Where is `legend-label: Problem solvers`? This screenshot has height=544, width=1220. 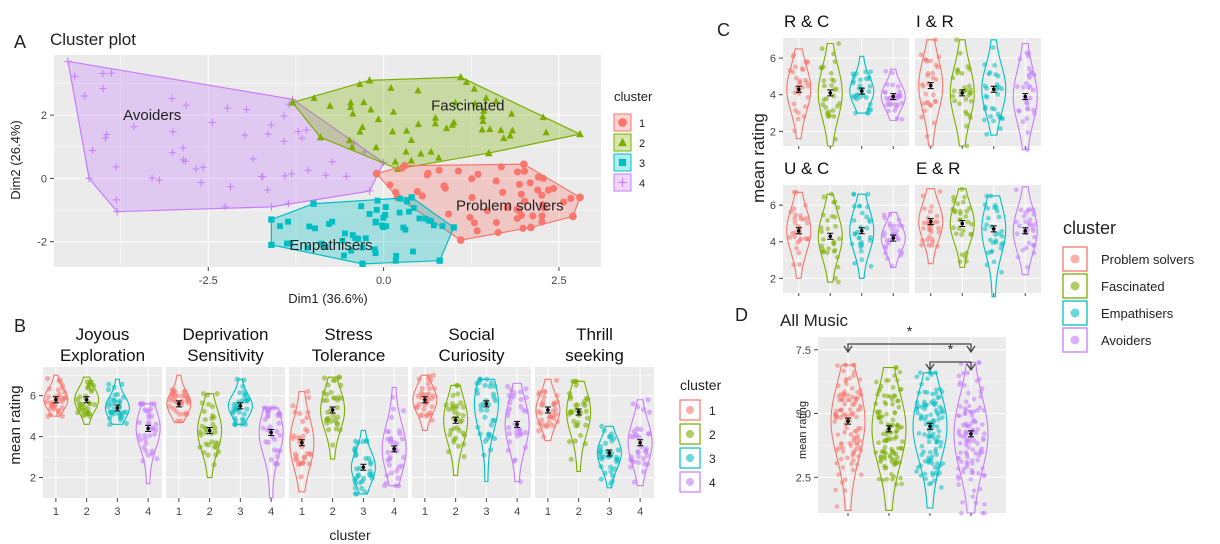
legend-label: Problem solvers is located at coordinates (1148, 259).